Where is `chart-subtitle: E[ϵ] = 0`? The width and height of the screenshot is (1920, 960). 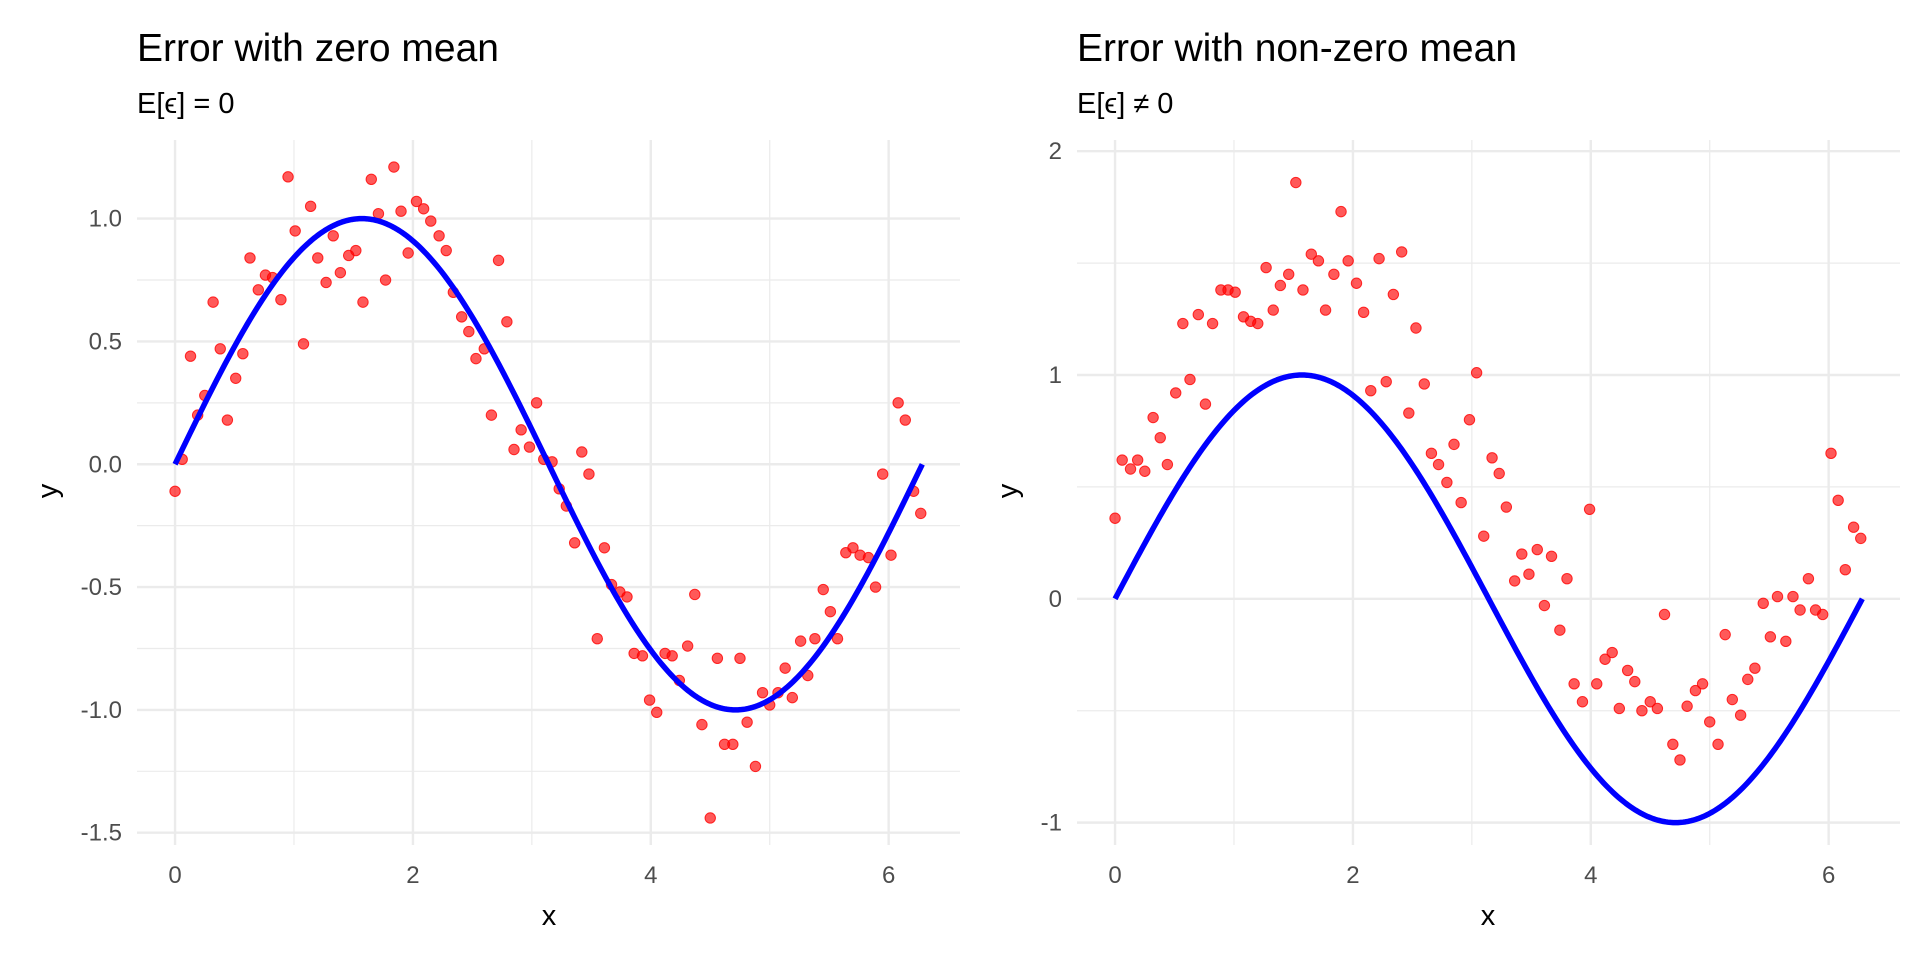
chart-subtitle: E[ϵ] = 0 is located at coordinates (185, 104).